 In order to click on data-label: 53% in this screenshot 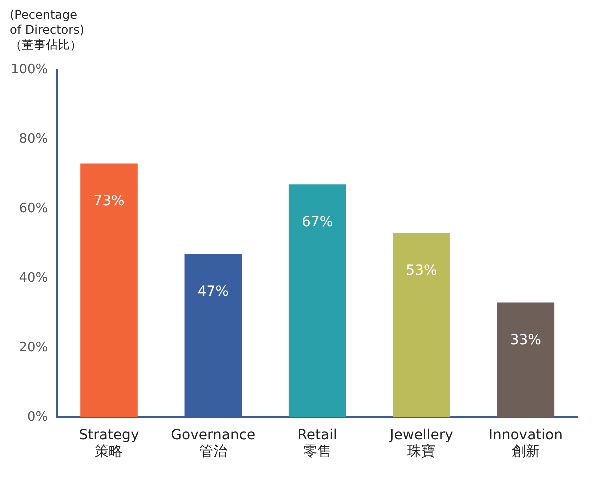, I will do `click(422, 270)`.